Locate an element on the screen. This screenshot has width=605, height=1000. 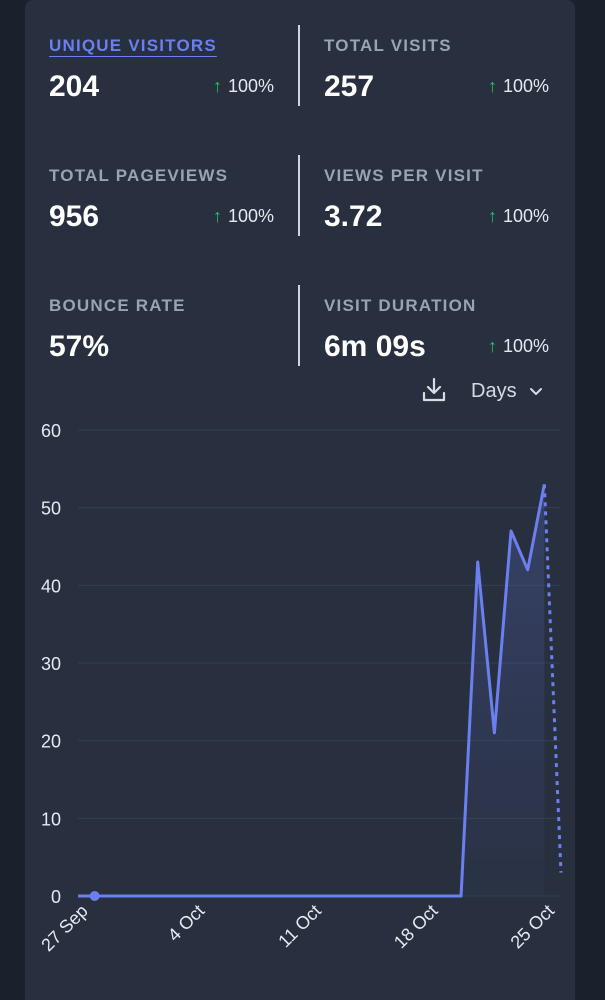
x-tick-label: 25 Oct is located at coordinates (533, 927).